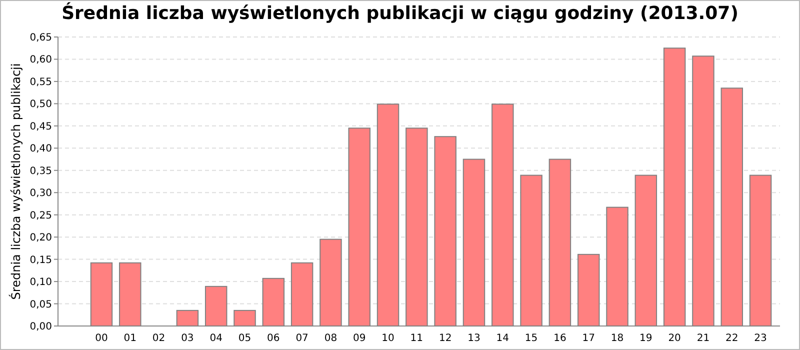 The height and width of the screenshot is (350, 800). What do you see at coordinates (41, 194) in the screenshot?
I see `y-tick-label: 0,30` at bounding box center [41, 194].